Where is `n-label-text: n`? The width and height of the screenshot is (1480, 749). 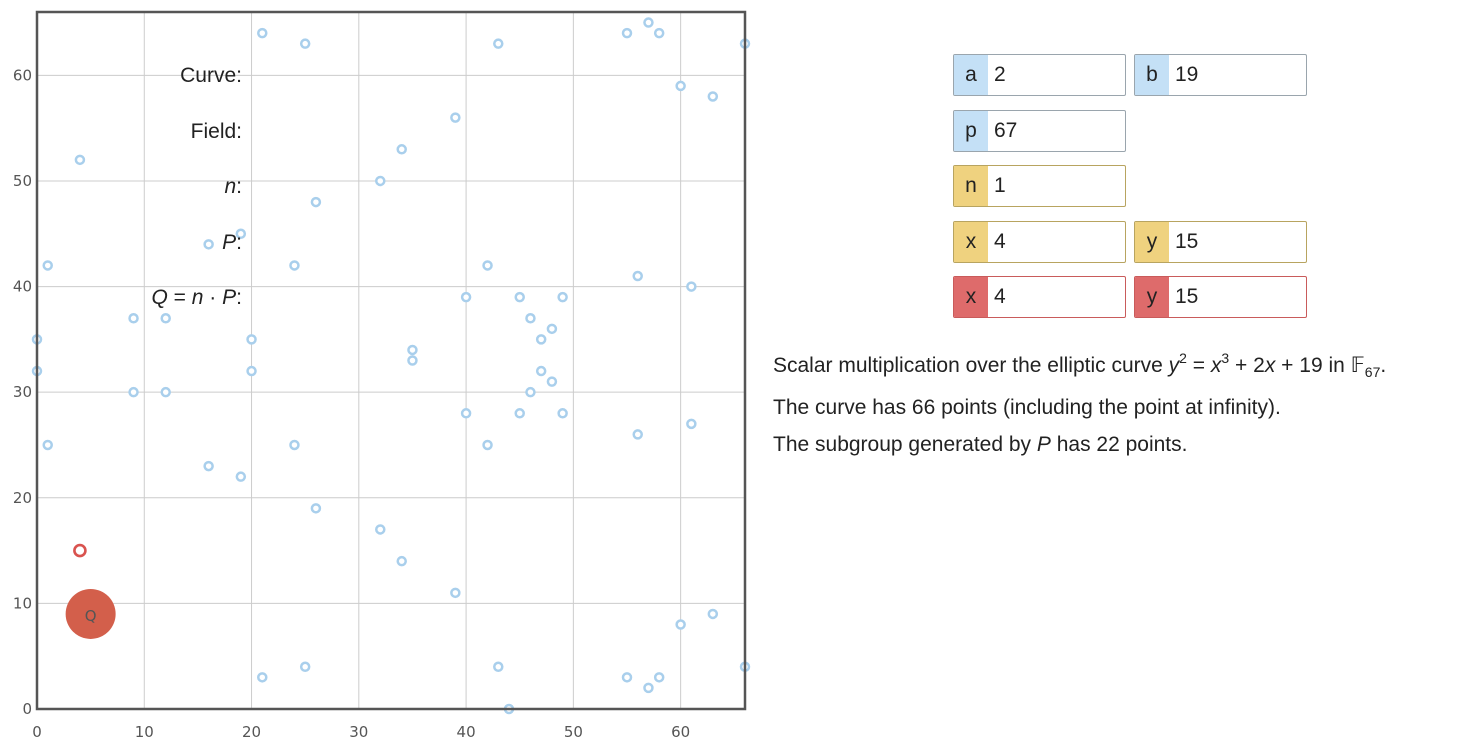 n-label-text: n is located at coordinates (230, 186).